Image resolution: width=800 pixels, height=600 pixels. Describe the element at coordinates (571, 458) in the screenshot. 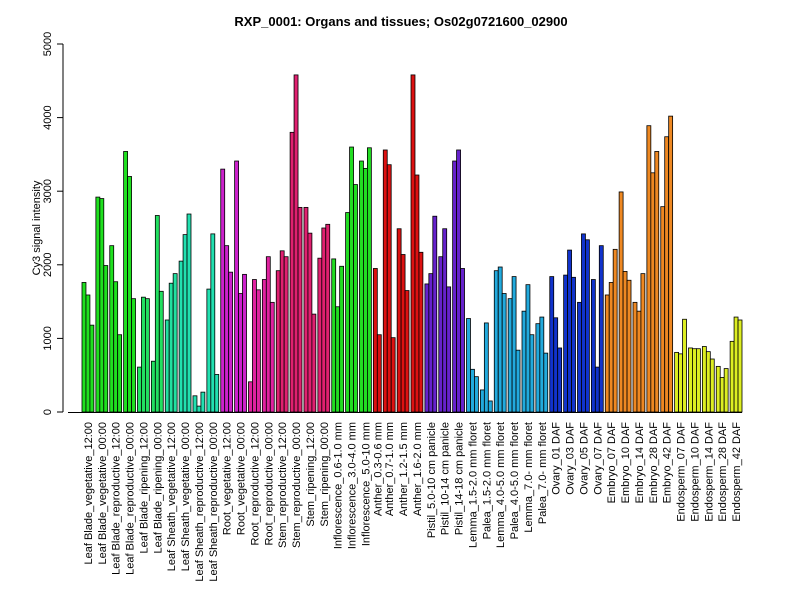

I see `x-tick-label: Ovary_03 DAF` at that location.